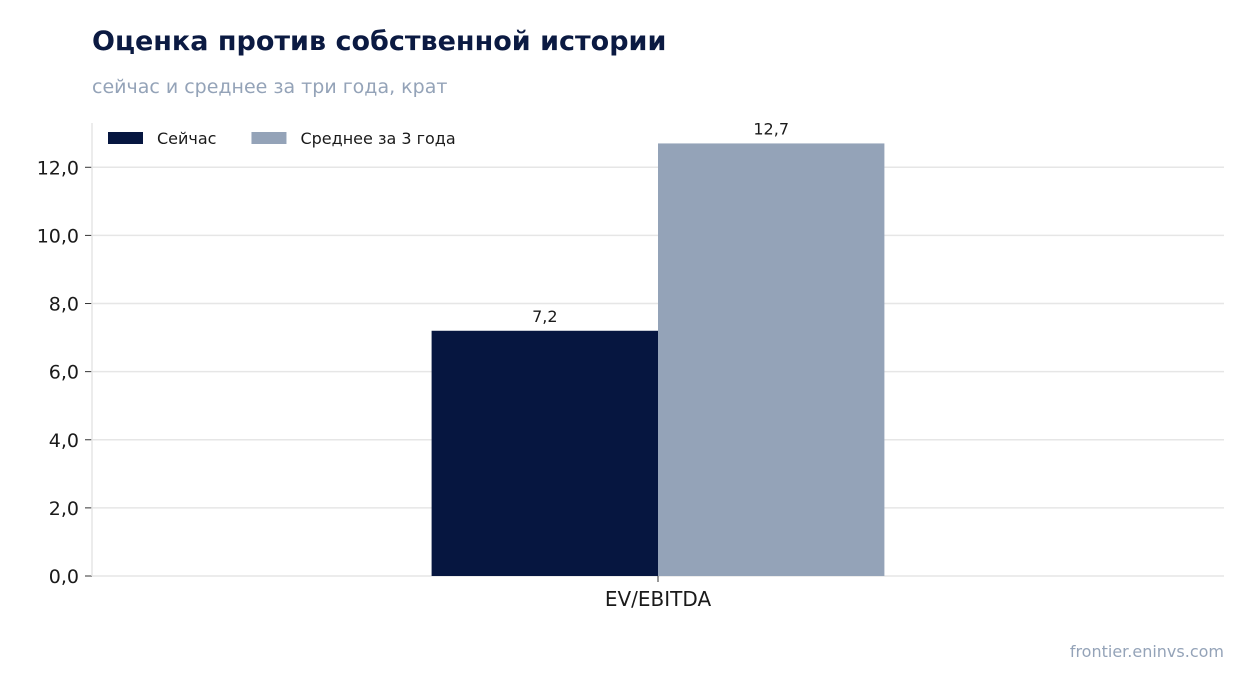 Image resolution: width=1254 pixels, height=693 pixels. Describe the element at coordinates (658, 599) in the screenshot. I see `x-tick-label: EV/EBITDA` at that location.